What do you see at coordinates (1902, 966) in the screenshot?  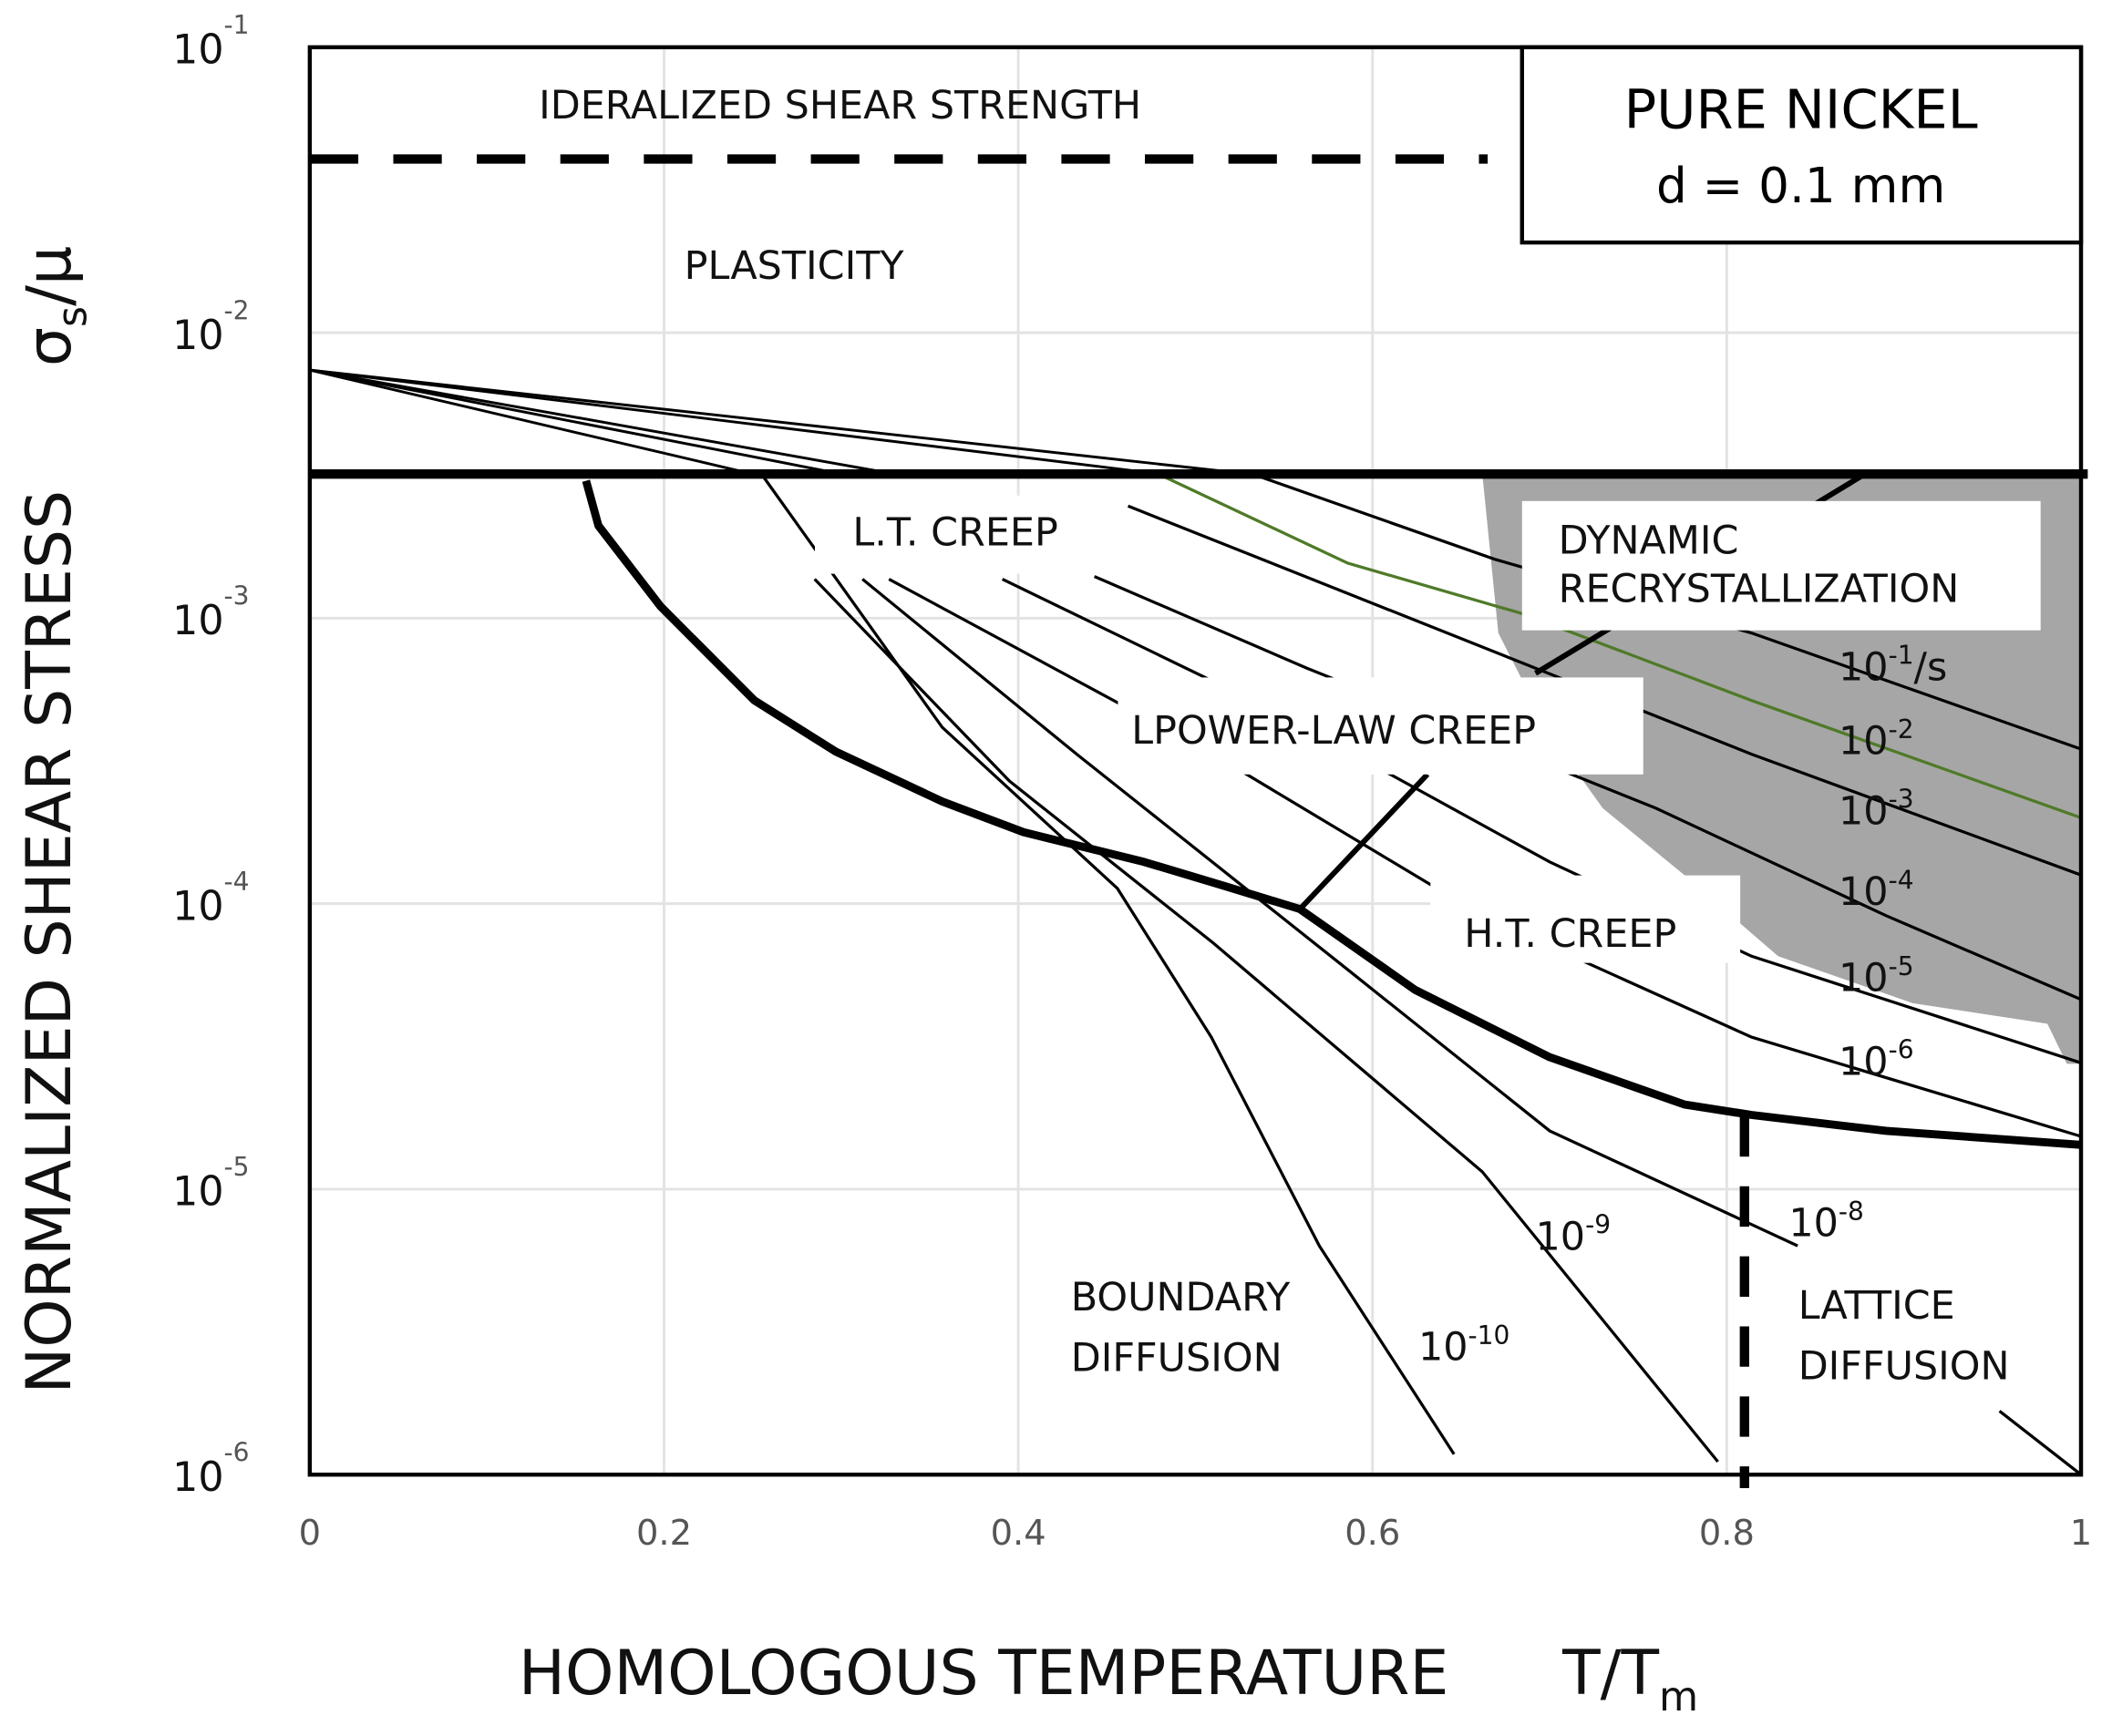 I see `contour-label-exp: -5` at bounding box center [1902, 966].